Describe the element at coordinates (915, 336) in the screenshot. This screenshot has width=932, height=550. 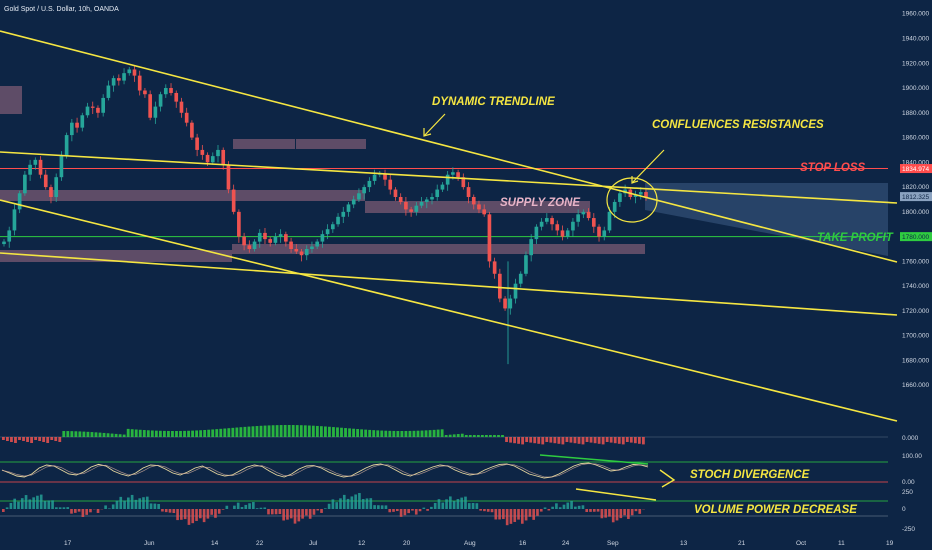
I see `price-tick-label: 1700.000` at that location.